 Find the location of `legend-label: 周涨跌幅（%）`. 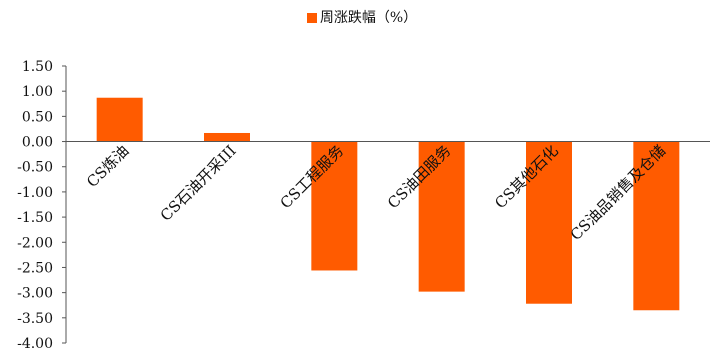

legend-label: 周涨跌幅（%） is located at coordinates (368, 18).